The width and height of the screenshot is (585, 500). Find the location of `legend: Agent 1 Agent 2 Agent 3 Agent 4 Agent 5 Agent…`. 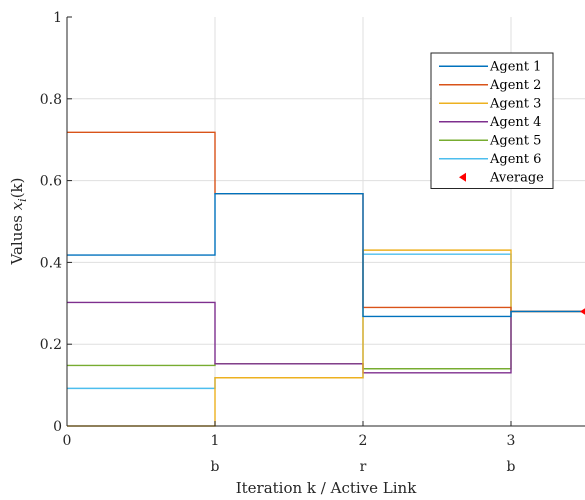

legend: Agent 1 Agent 2 Agent 3 Agent 4 Agent 5 Agent… is located at coordinates (492, 120).